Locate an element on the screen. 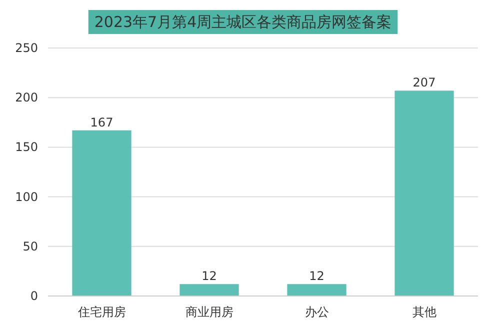 Image resolution: width=486 pixels, height=335 pixels. y-tick-label: 0 is located at coordinates (34, 296).